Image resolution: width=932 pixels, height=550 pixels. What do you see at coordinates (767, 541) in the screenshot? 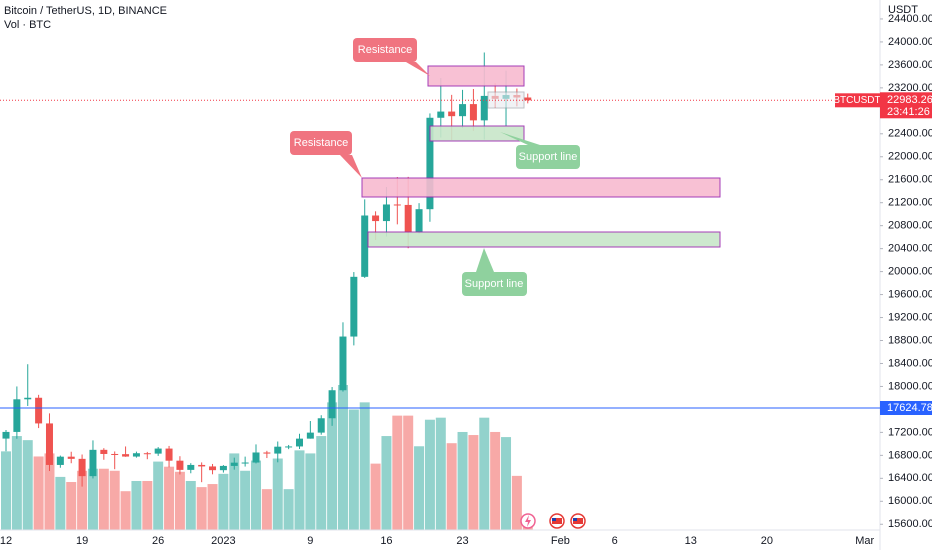
I see `x-tick-label: 20` at bounding box center [767, 541].